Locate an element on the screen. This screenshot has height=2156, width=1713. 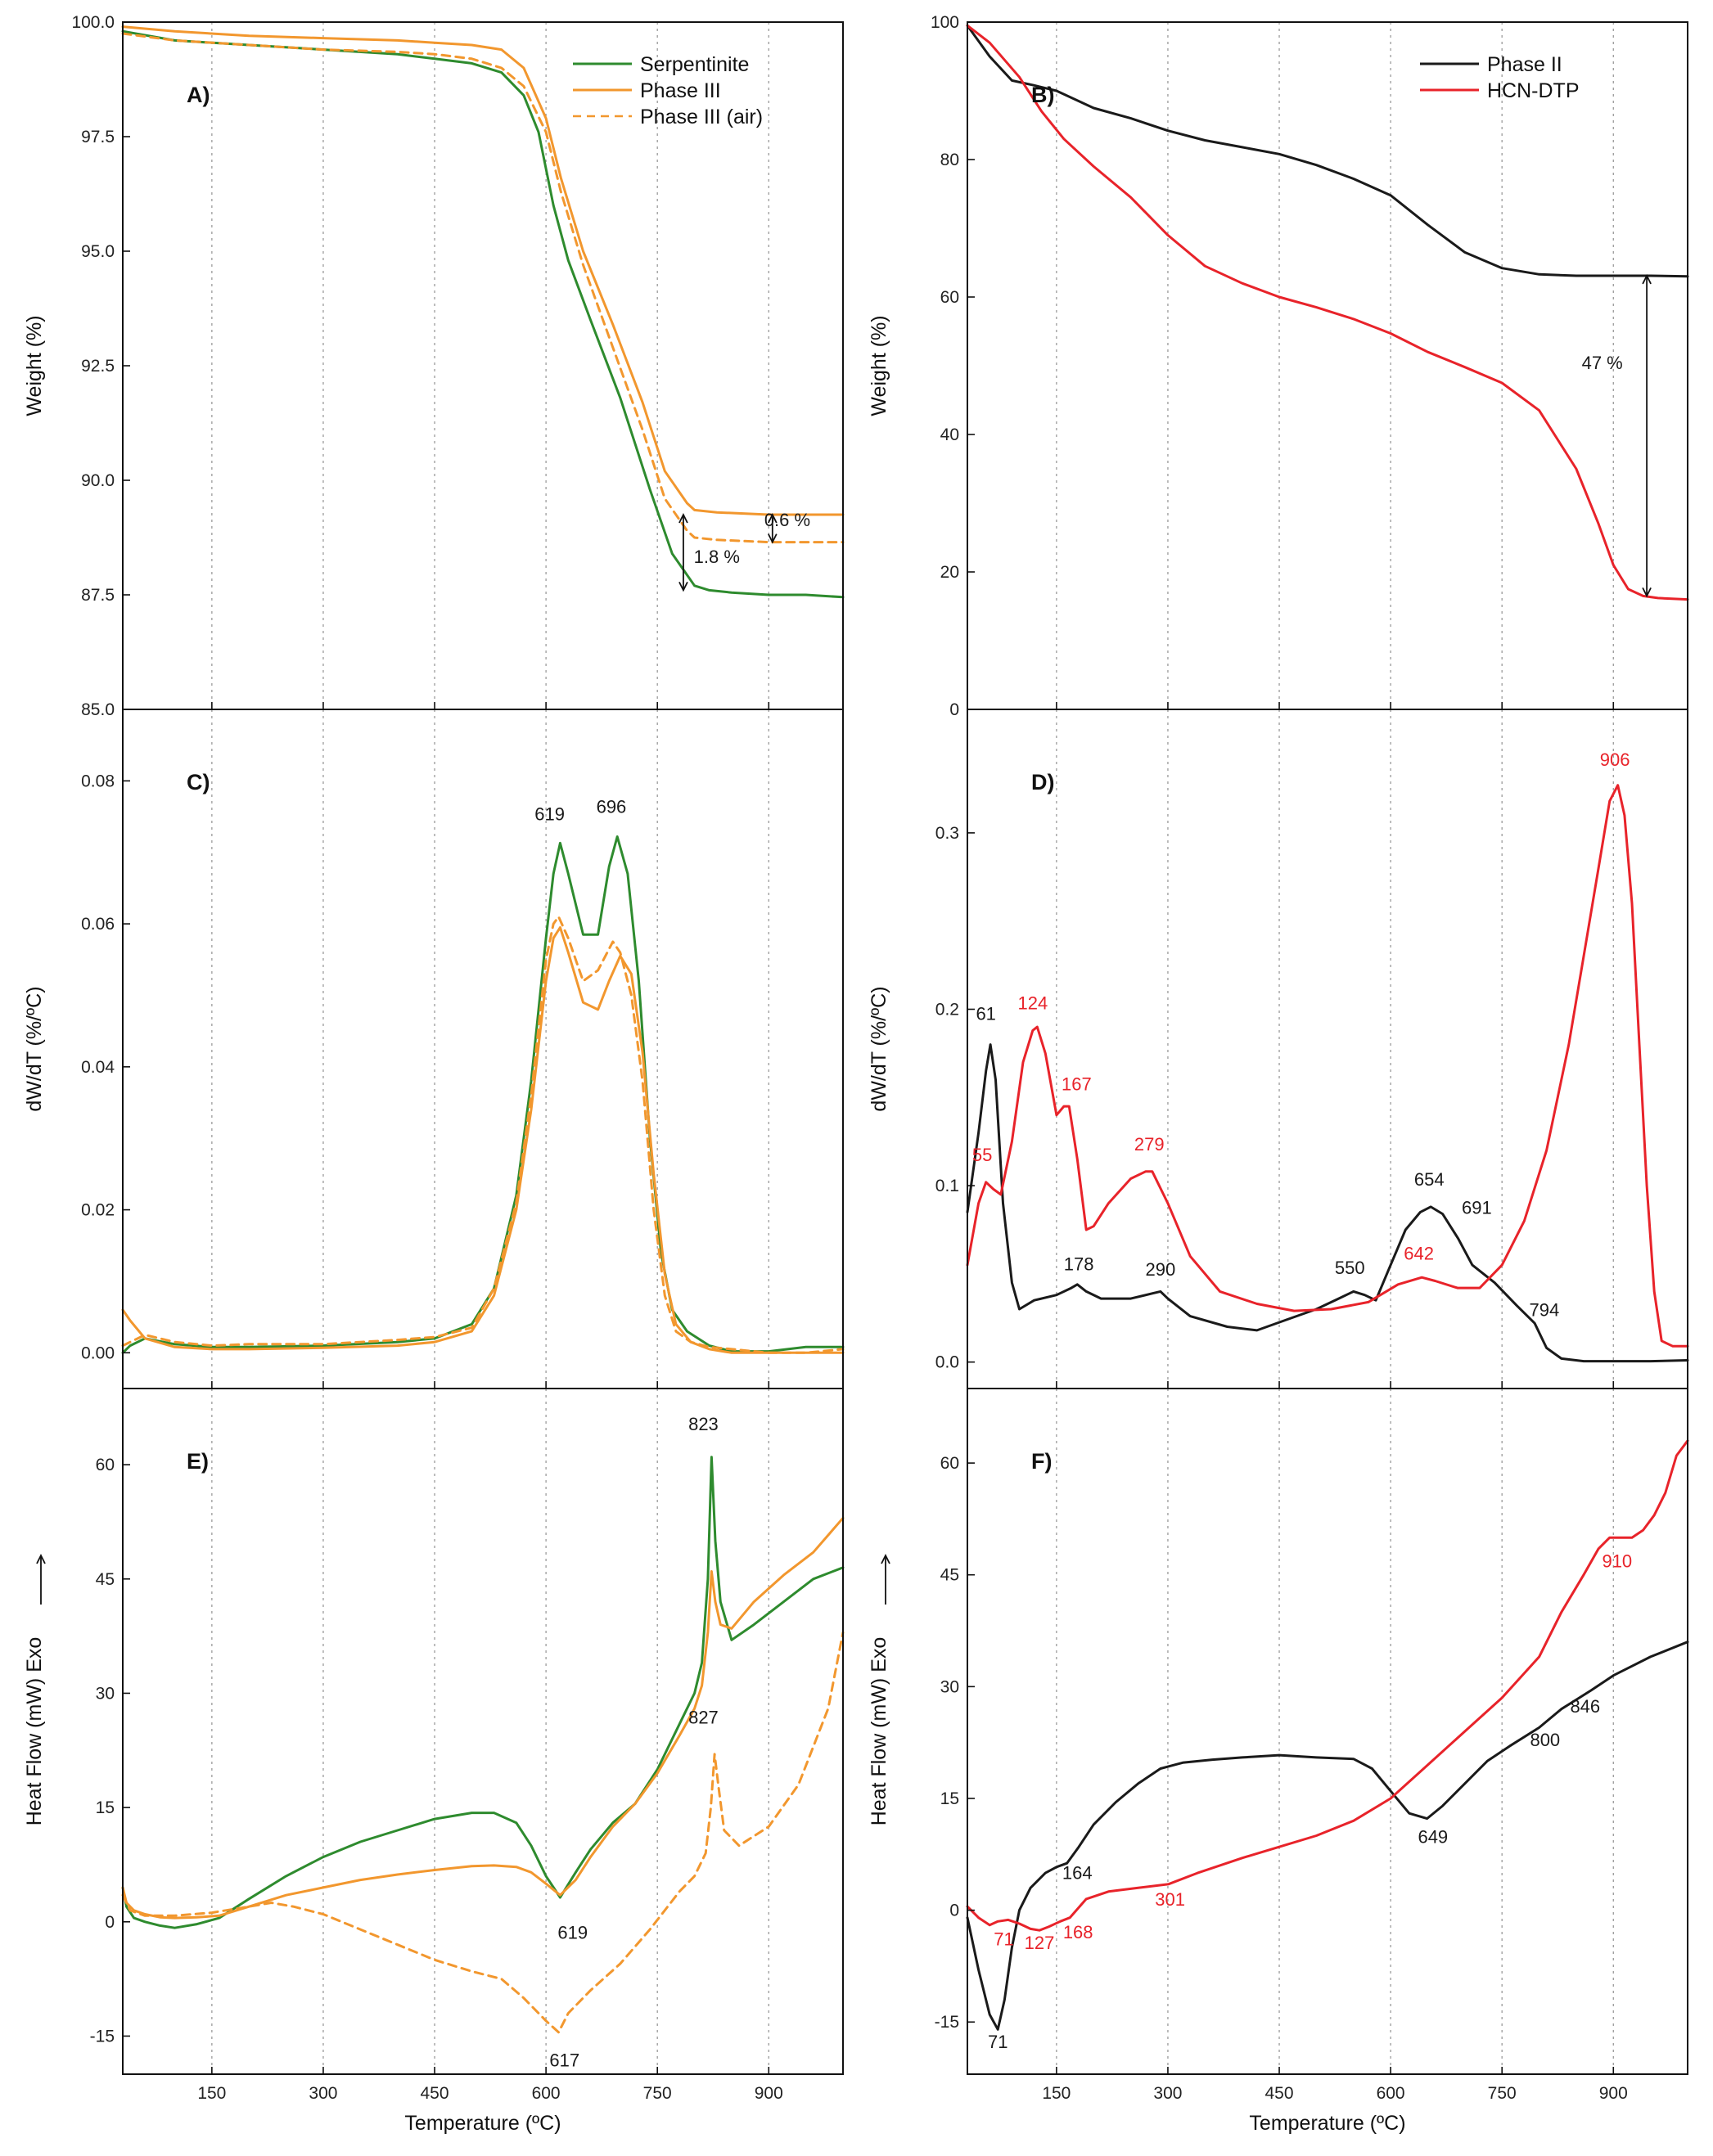
panel-f-frame is located at coordinates (1327, 1732).